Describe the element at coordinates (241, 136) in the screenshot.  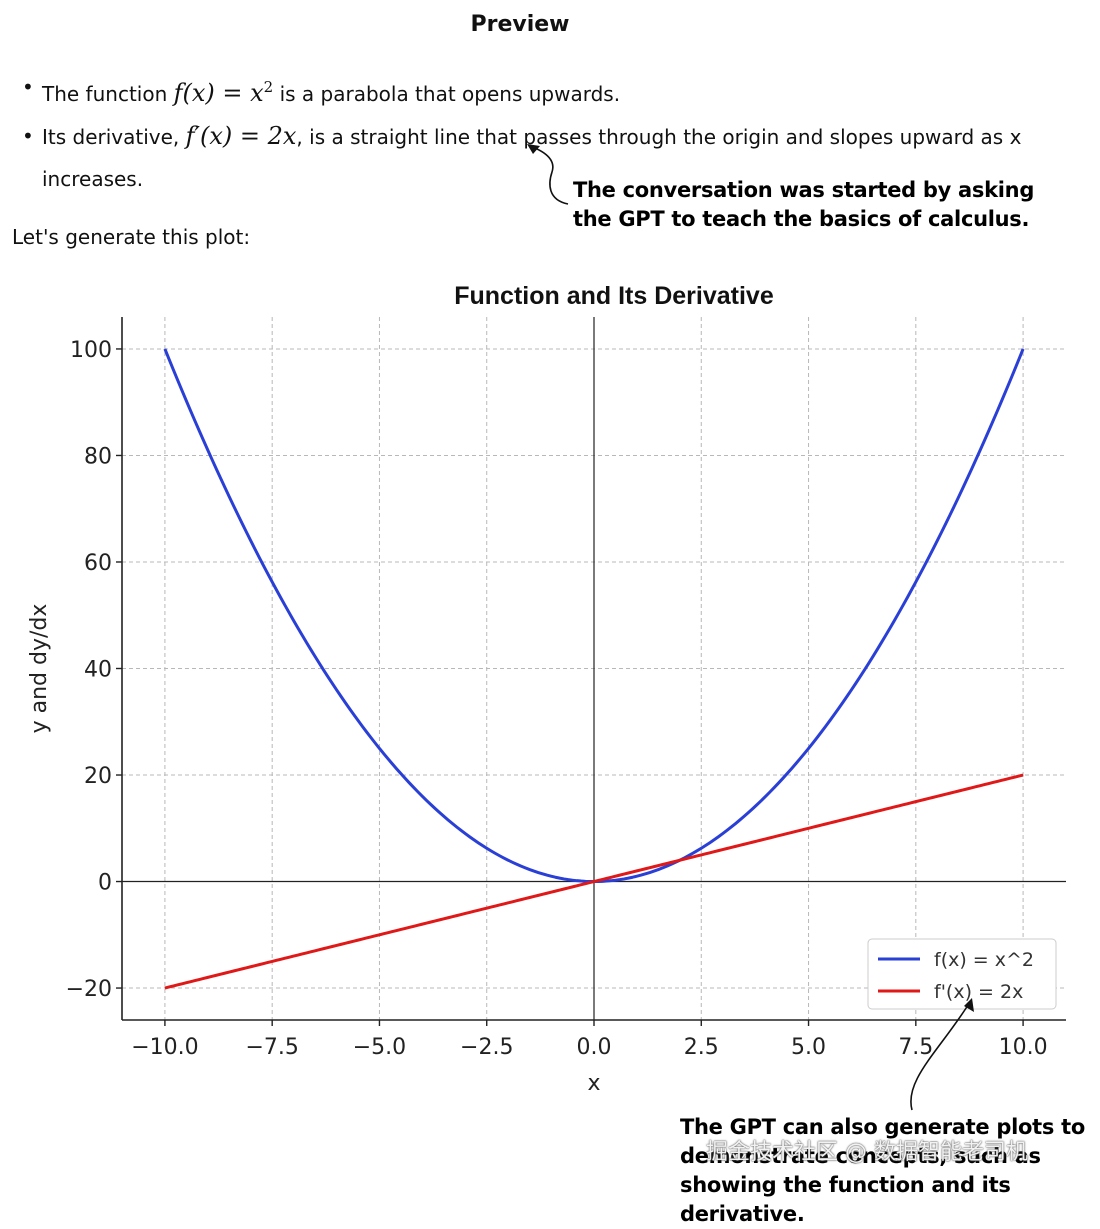
I see `math-expression: f′(x) = 2x` at that location.